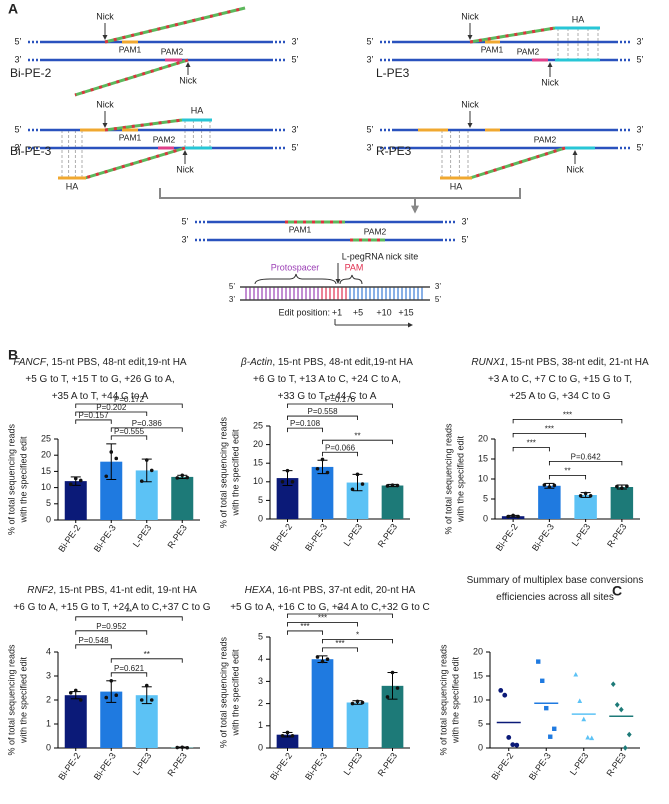 The height and width of the screenshot is (804, 669). I want to click on significance-label: P=0.066, so click(340, 447).